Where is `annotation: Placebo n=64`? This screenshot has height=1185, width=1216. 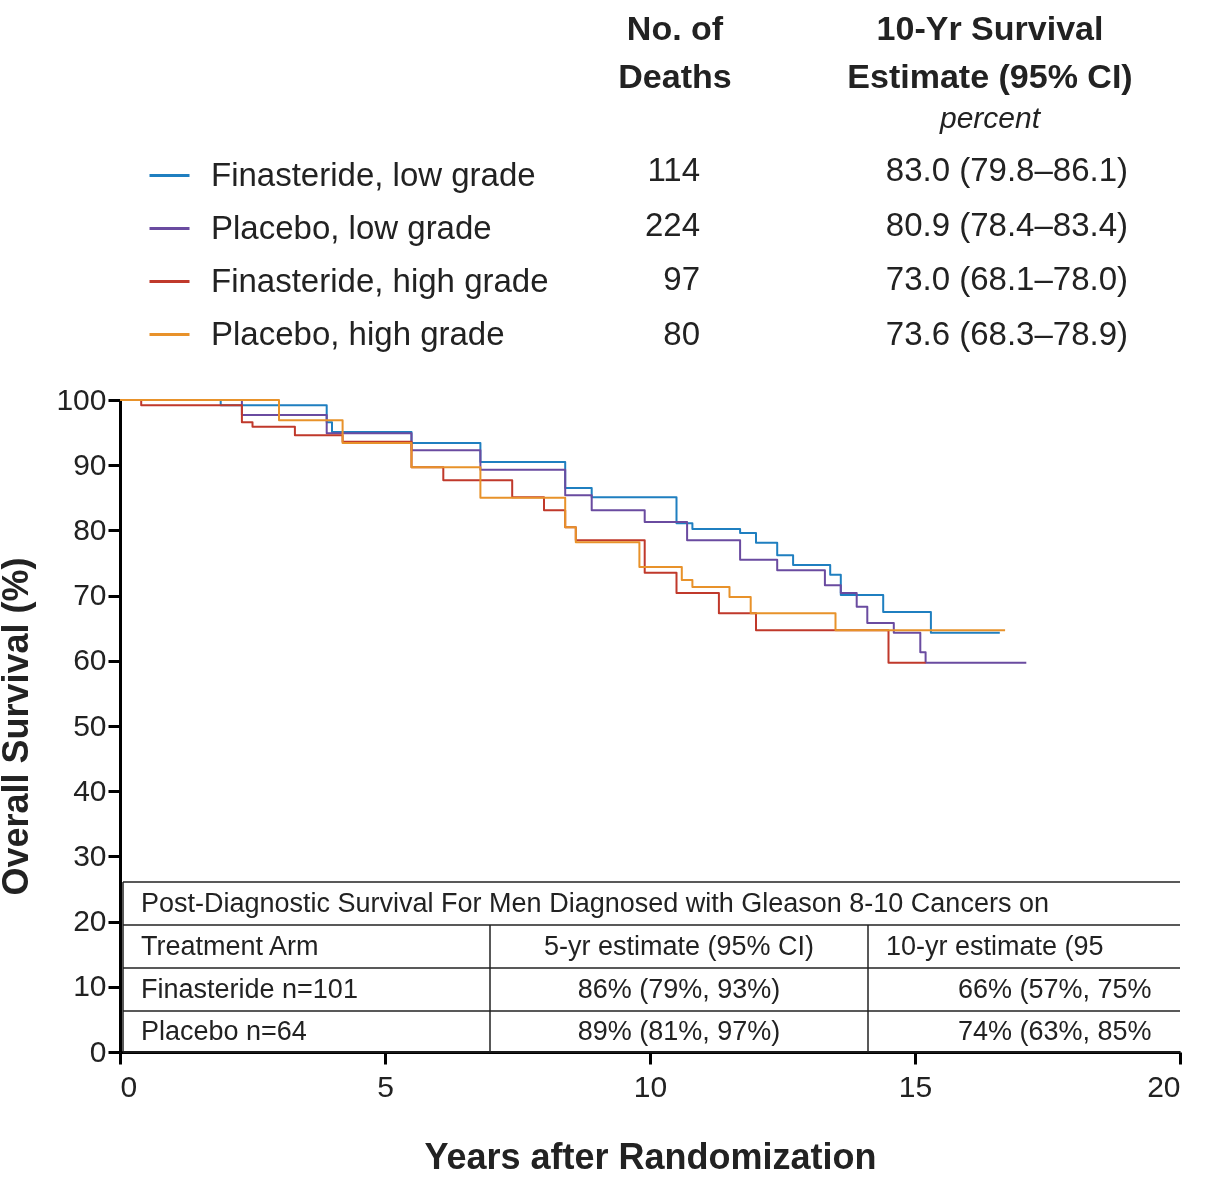 annotation: Placebo n=64 is located at coordinates (224, 1030).